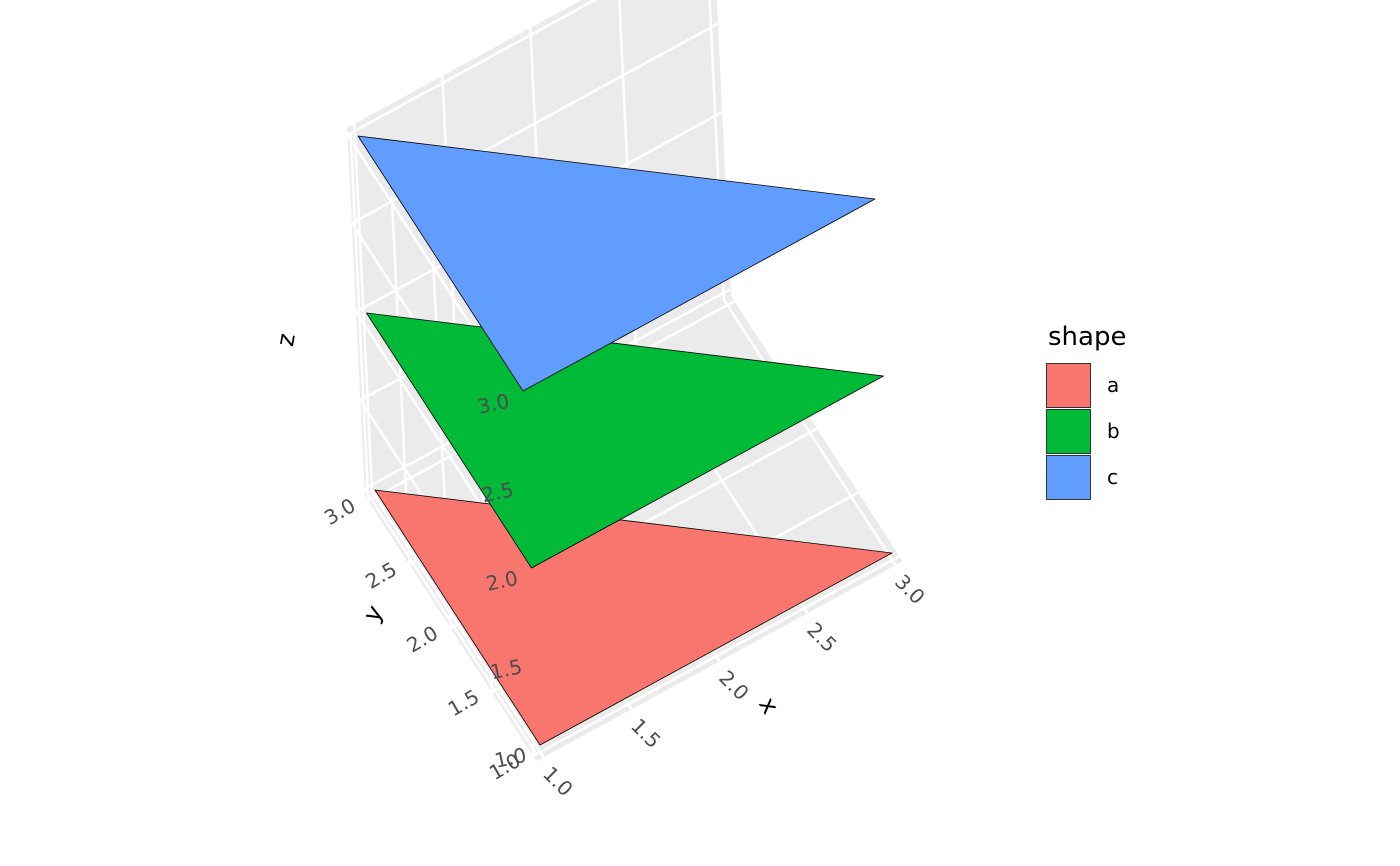  Describe the element at coordinates (557, 781) in the screenshot. I see `x-tick-label-0: 1.0` at that location.